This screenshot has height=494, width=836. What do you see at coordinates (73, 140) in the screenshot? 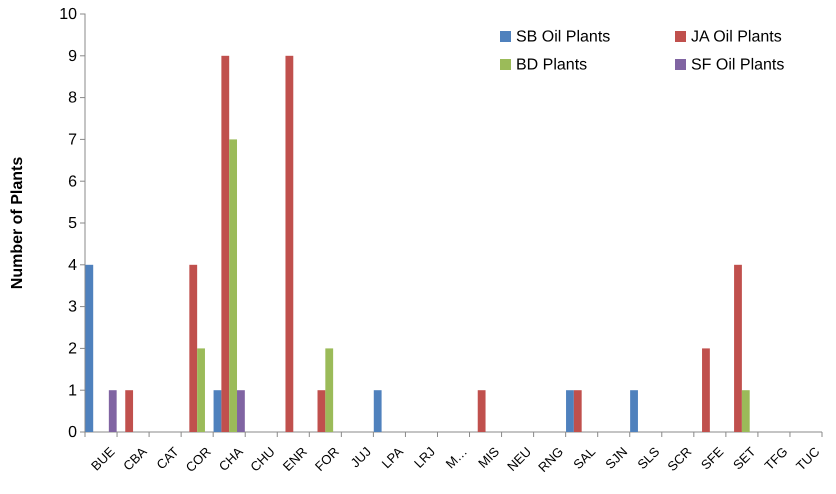
I see `y-tick-label: 7` at bounding box center [73, 140].